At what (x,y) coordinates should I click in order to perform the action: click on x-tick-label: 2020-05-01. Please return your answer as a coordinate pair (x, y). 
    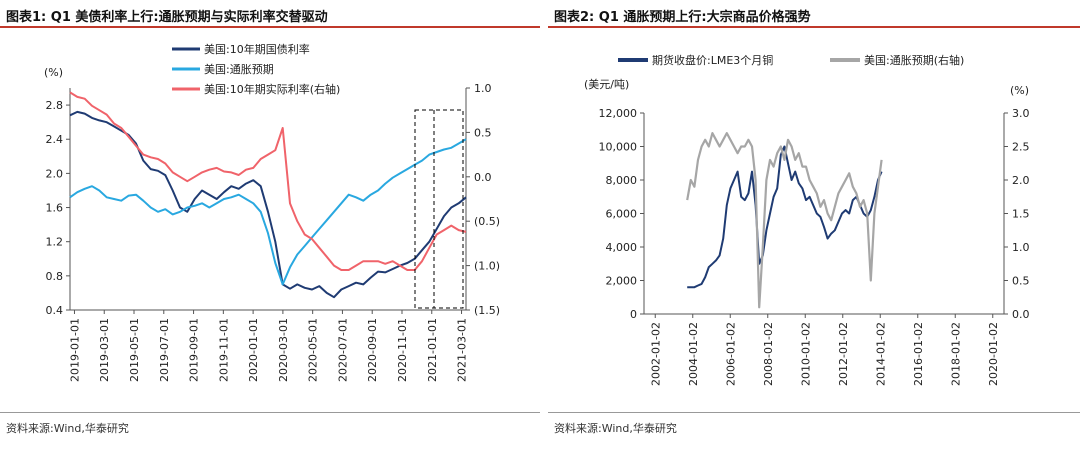
    Looking at the image, I should click on (313, 350).